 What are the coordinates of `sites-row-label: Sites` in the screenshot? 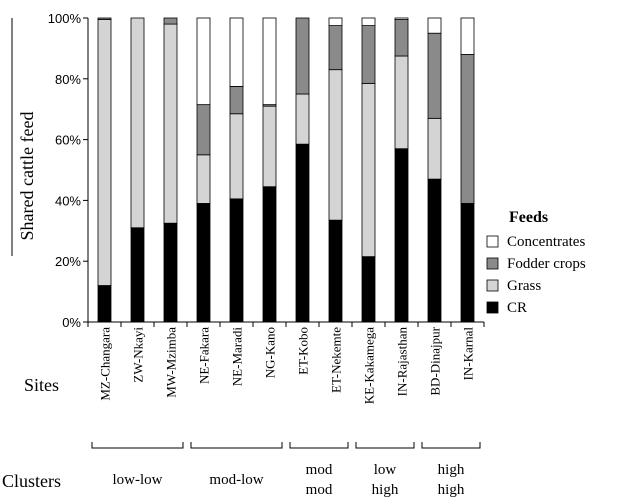 It's located at (41, 385).